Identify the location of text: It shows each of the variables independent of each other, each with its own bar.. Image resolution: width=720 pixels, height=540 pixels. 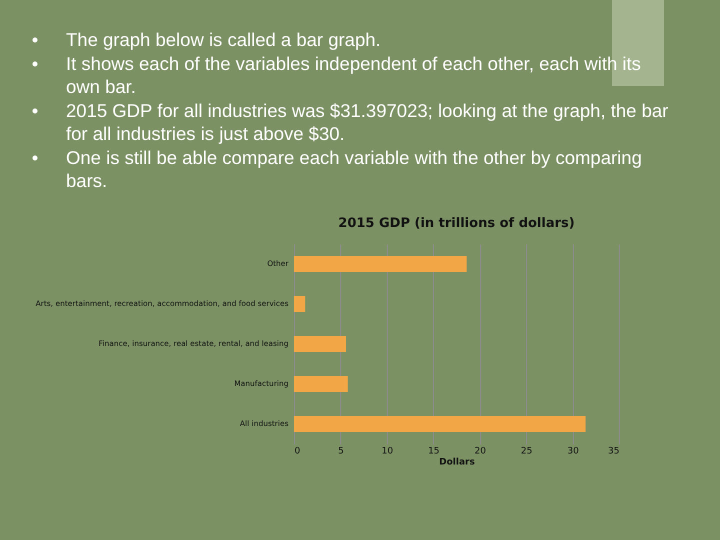
(354, 75).